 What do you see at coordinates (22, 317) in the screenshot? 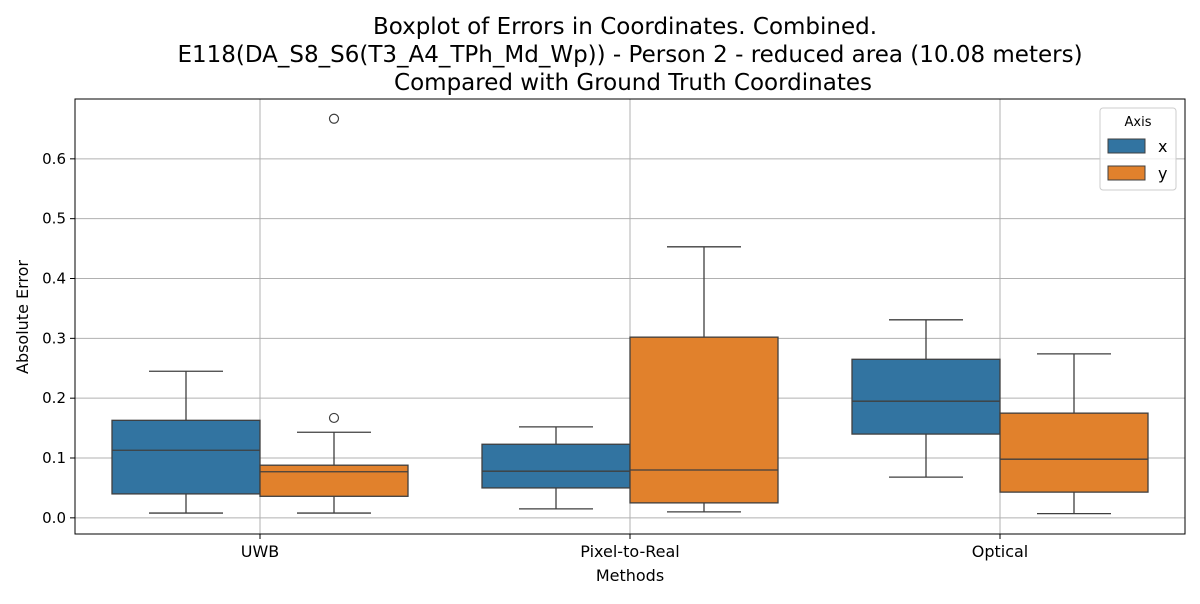
I see `y-axis-label: Absolute Error` at bounding box center [22, 317].